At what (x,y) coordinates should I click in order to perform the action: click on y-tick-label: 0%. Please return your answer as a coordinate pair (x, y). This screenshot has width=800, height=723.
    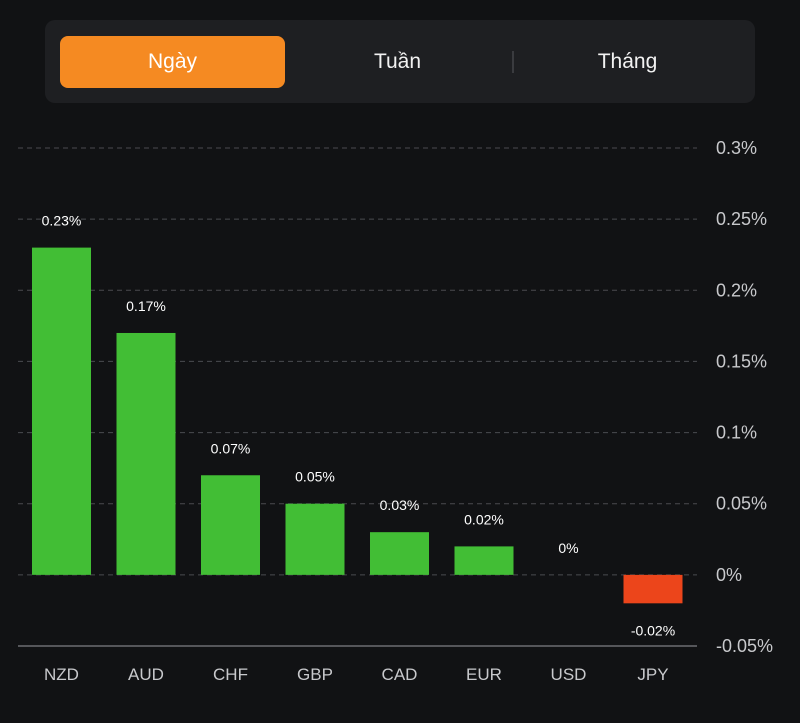
    Looking at the image, I should click on (729, 575).